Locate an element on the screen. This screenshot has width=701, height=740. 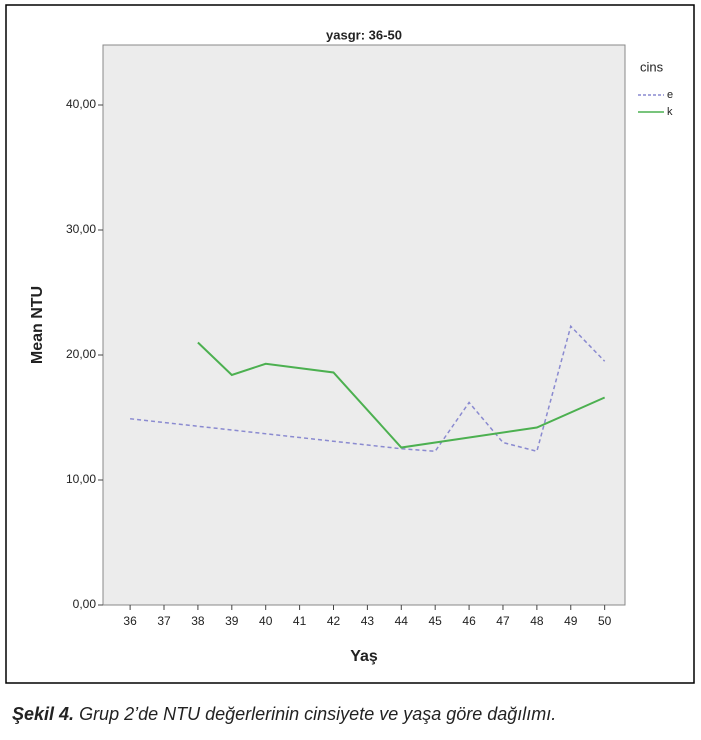
x-tick-label: 44 is located at coordinates (402, 621).